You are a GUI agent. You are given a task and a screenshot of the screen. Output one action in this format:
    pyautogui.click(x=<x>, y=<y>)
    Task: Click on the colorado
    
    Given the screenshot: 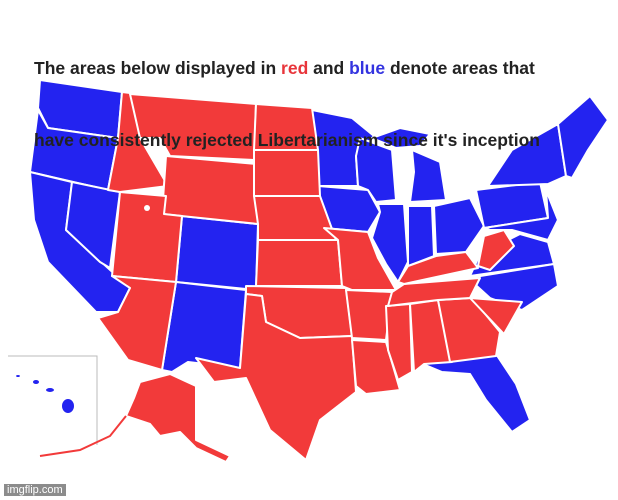 What is the action you would take?
    pyautogui.click(x=217, y=253)
    